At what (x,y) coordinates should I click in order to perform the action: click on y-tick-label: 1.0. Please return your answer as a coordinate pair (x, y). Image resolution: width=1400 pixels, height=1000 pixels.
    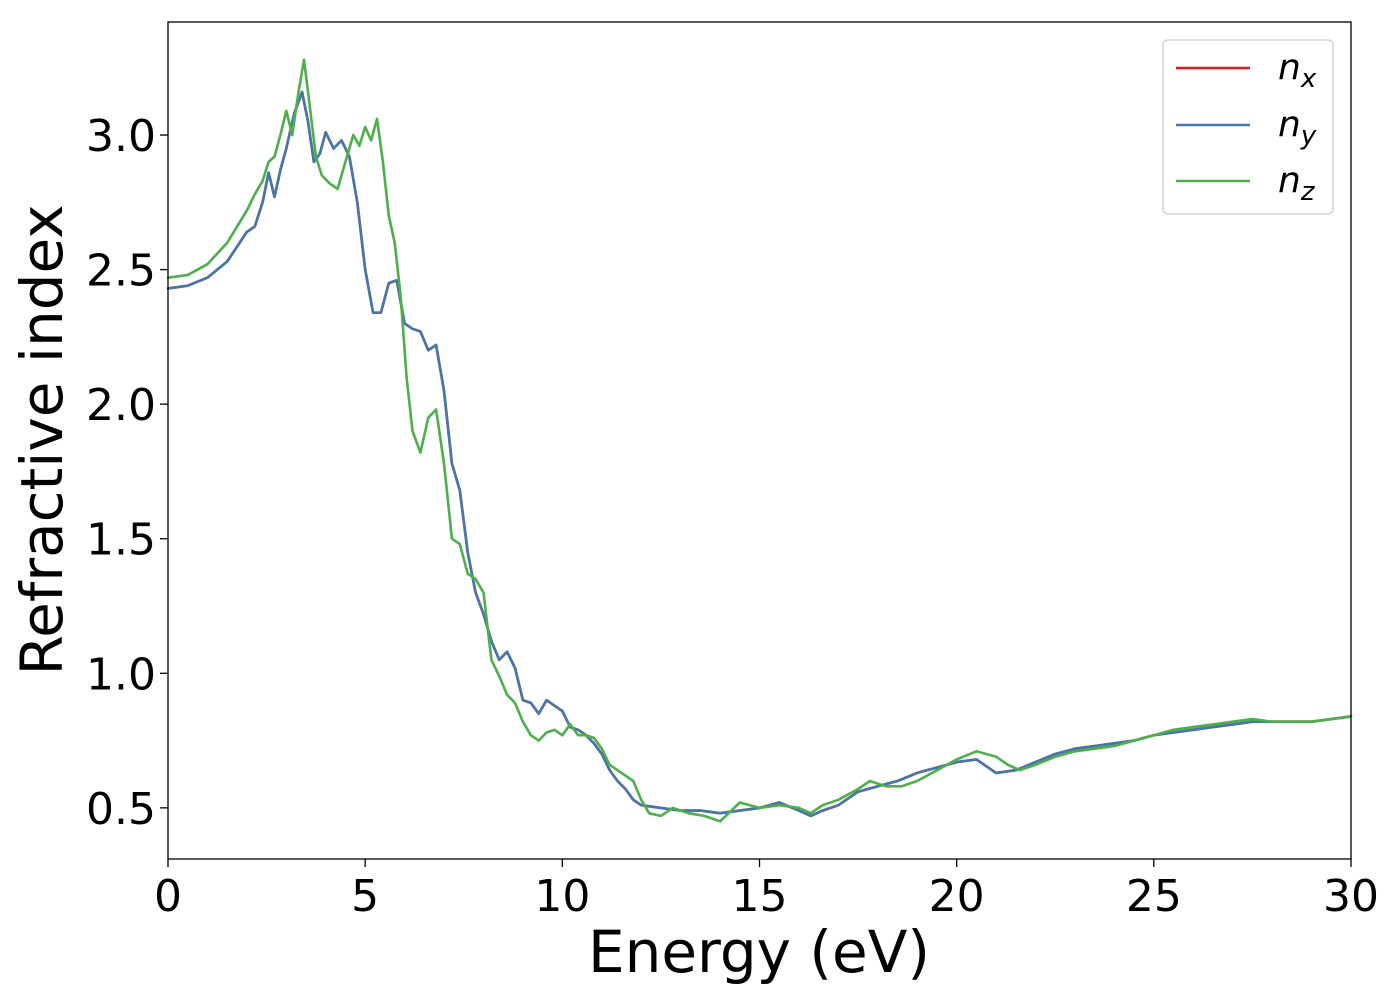
    Looking at the image, I should click on (121, 674).